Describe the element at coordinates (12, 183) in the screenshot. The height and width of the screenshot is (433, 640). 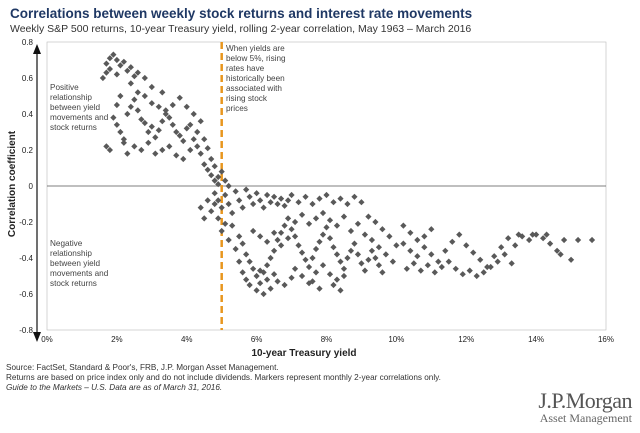
I see `y-axis-label: Correlation coefficient` at that location.